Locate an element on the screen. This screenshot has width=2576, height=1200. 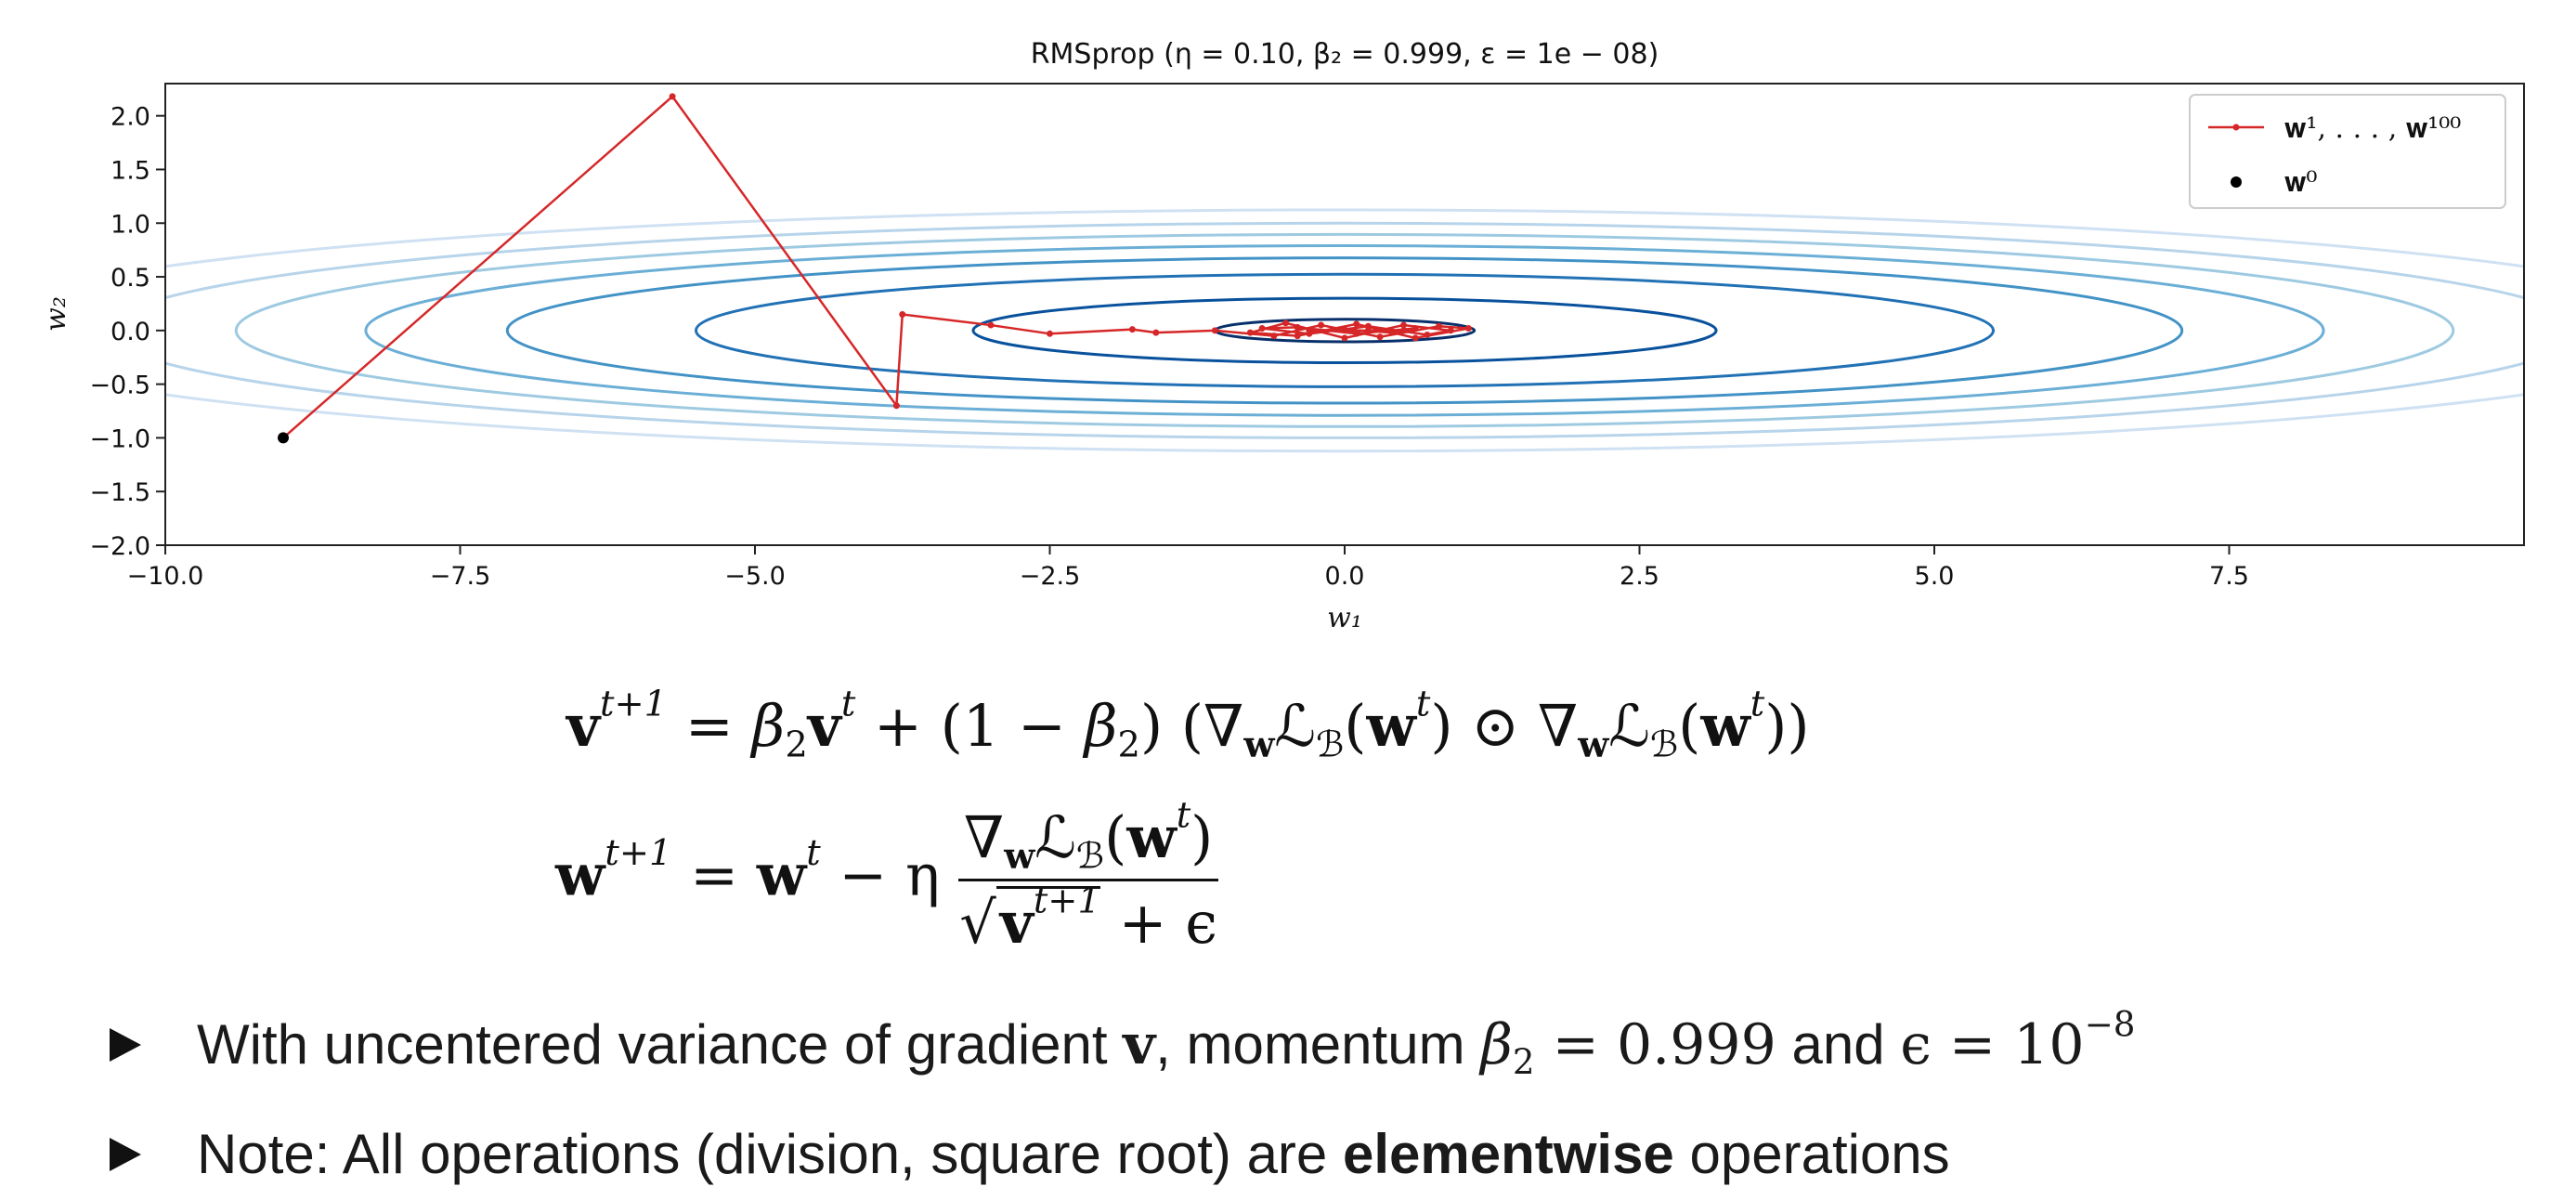
eq1-nabla2-sub: w is located at coordinates (1593, 745).